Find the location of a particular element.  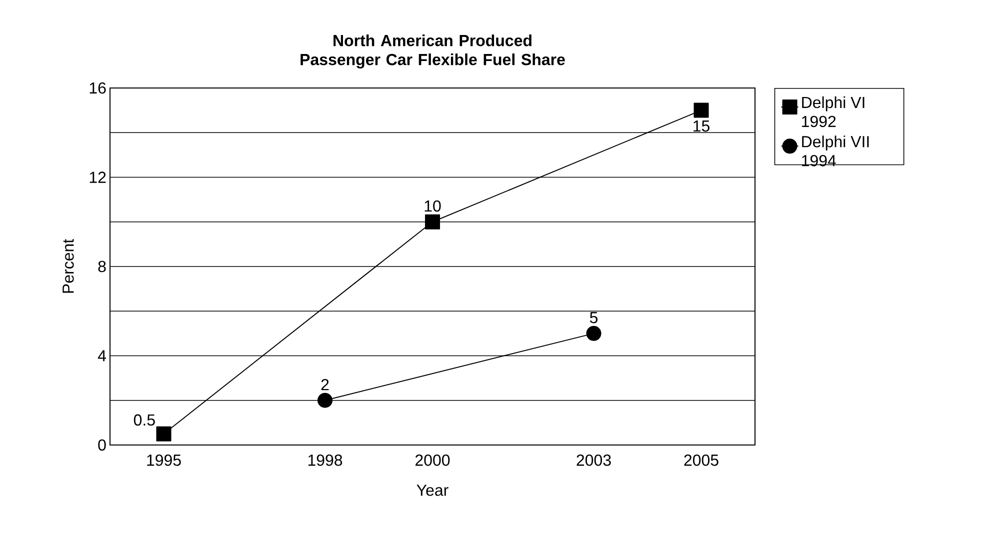

data-label: 15 is located at coordinates (702, 126).